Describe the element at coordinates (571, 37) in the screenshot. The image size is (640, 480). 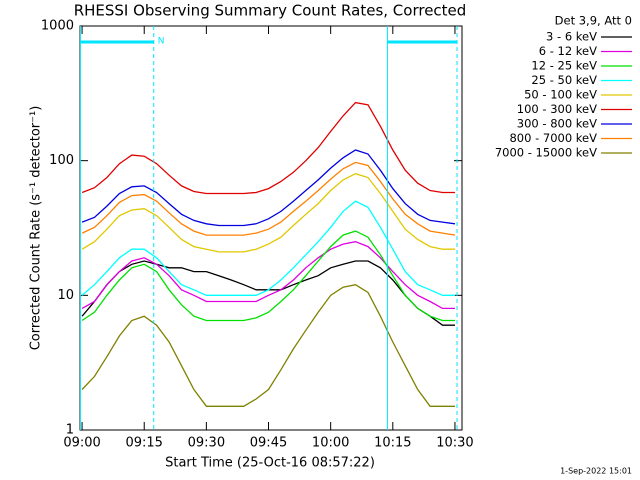
I see `legend-label: 3 - 6 keV` at that location.